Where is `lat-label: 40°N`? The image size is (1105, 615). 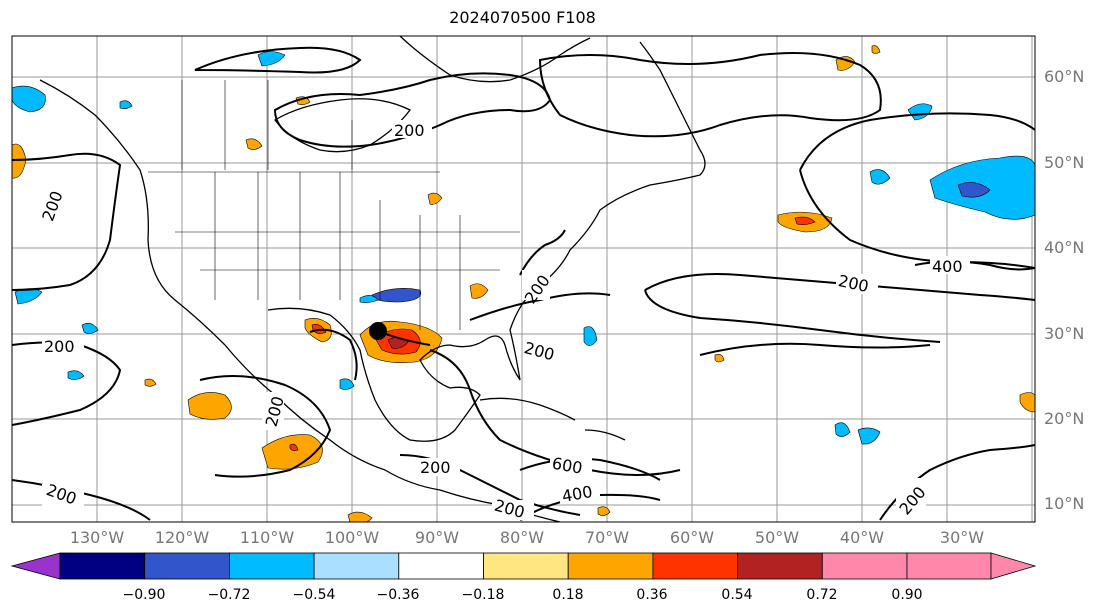
lat-label: 40°N is located at coordinates (1064, 247).